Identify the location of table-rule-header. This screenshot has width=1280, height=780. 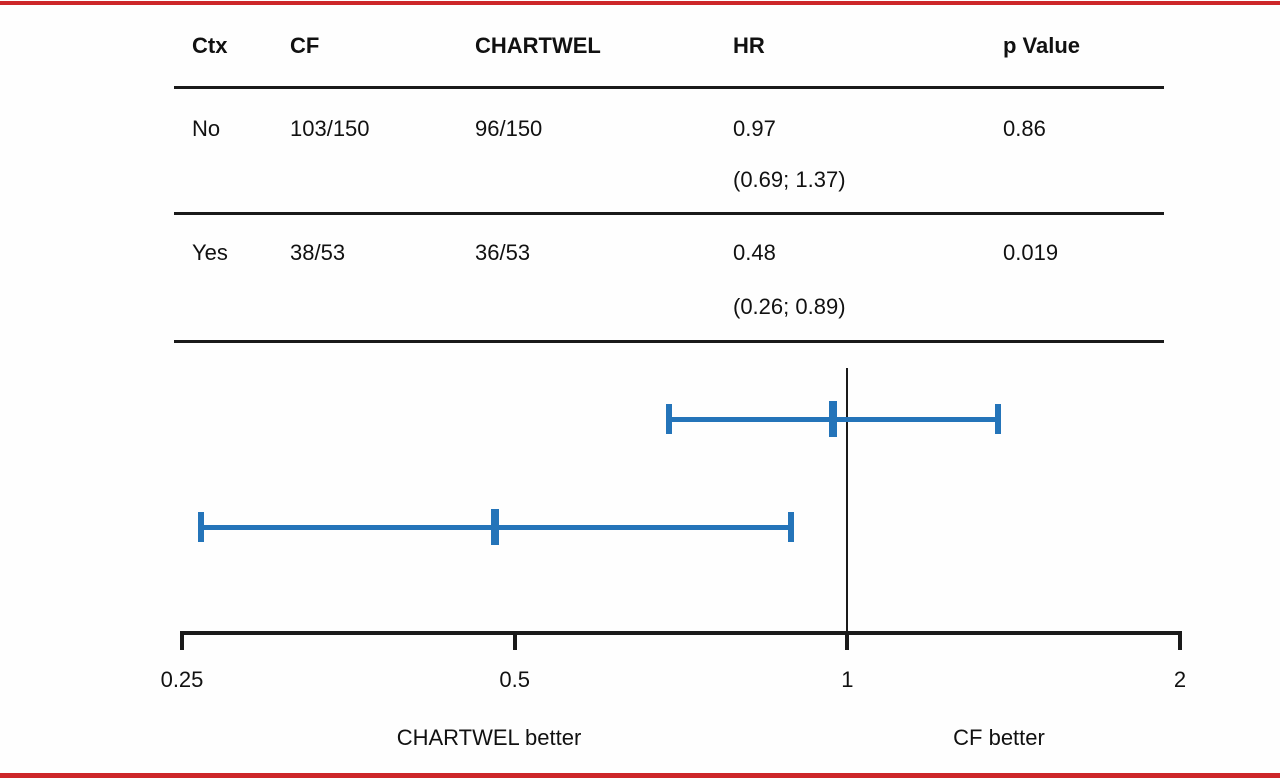
(669, 87).